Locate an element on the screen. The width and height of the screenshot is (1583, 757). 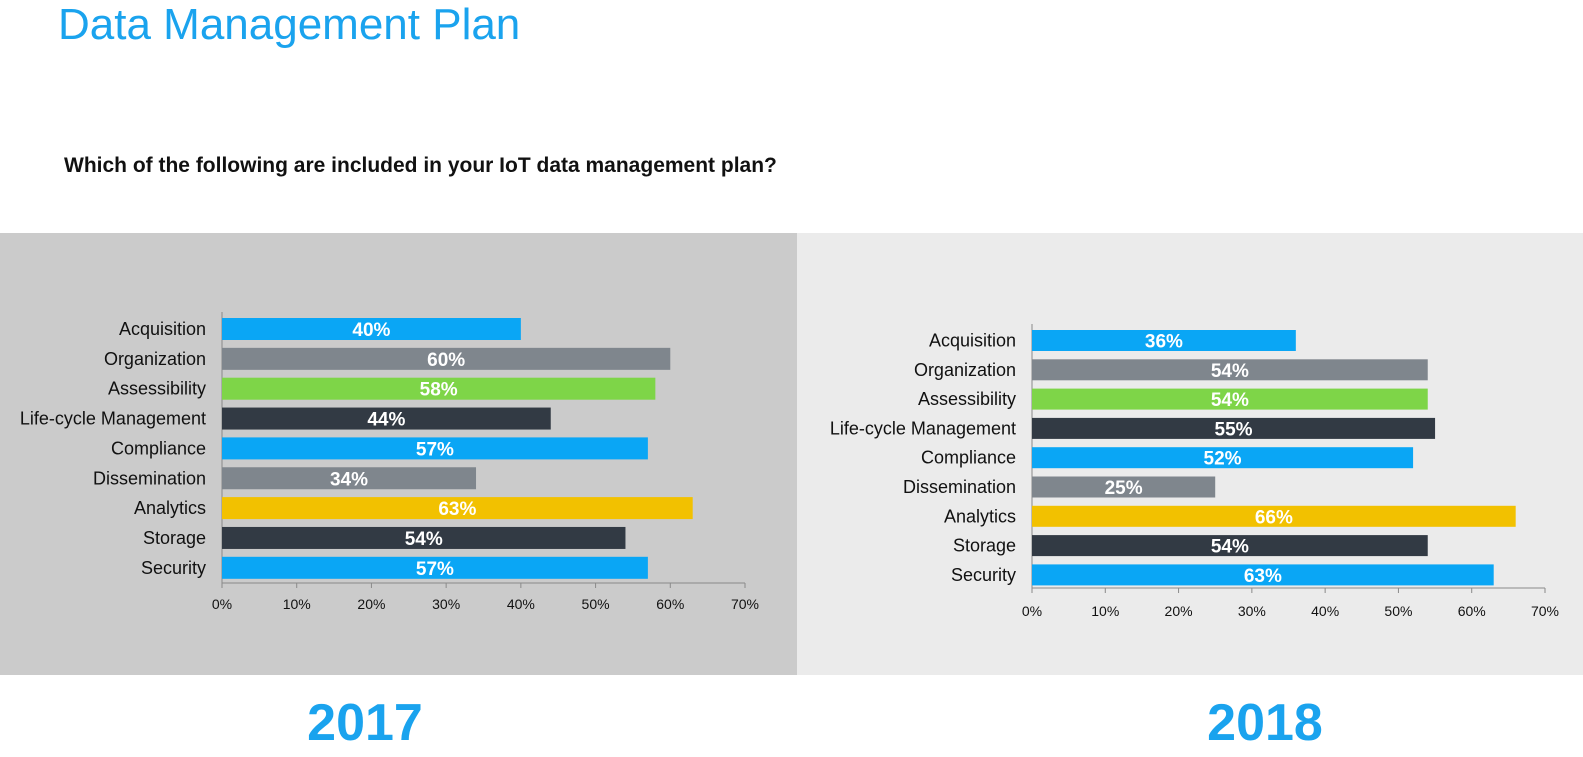
bar-value-label: 25% is located at coordinates (1124, 488).